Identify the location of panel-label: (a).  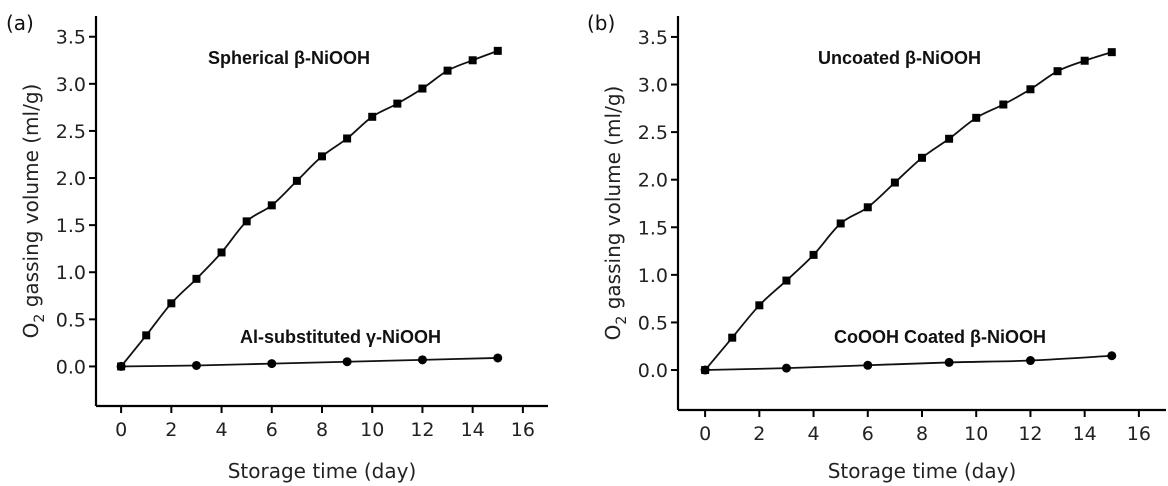
(20, 23).